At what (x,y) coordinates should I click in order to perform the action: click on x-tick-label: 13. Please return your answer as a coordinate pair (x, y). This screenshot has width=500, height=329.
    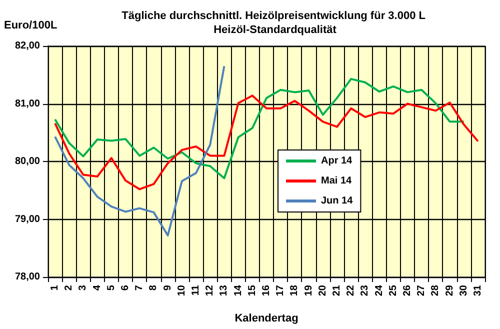
    Looking at the image, I should click on (224, 290).